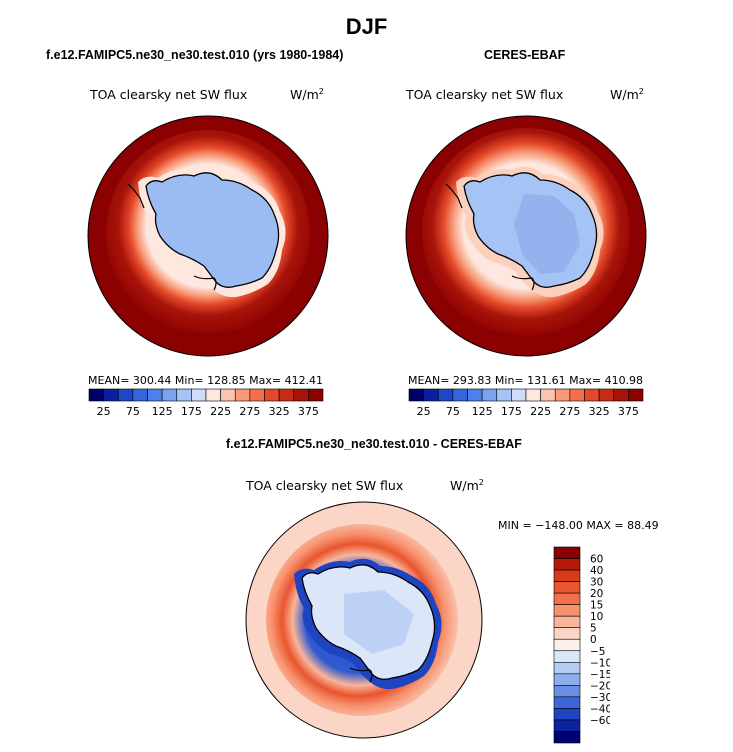  What do you see at coordinates (628, 411) in the screenshot?
I see `colorbar-tick-label: 375` at bounding box center [628, 411].